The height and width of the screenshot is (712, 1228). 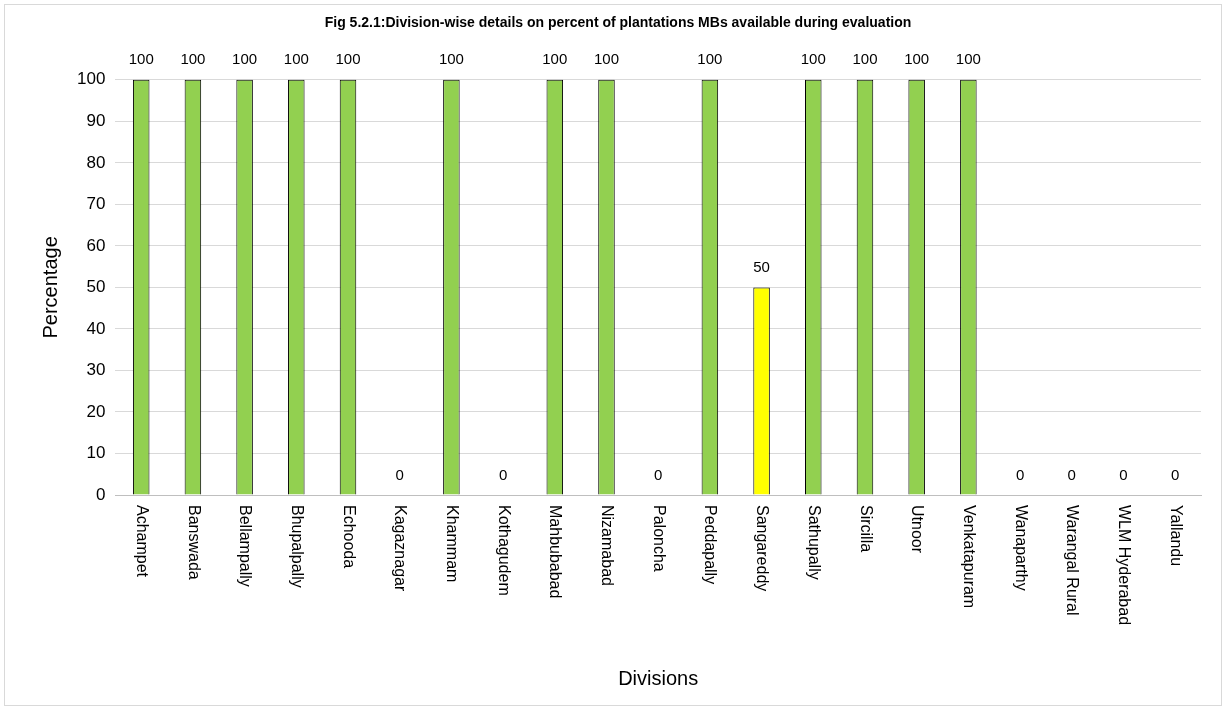 I want to click on x-tick-label: Sathupally, so click(x=814, y=542).